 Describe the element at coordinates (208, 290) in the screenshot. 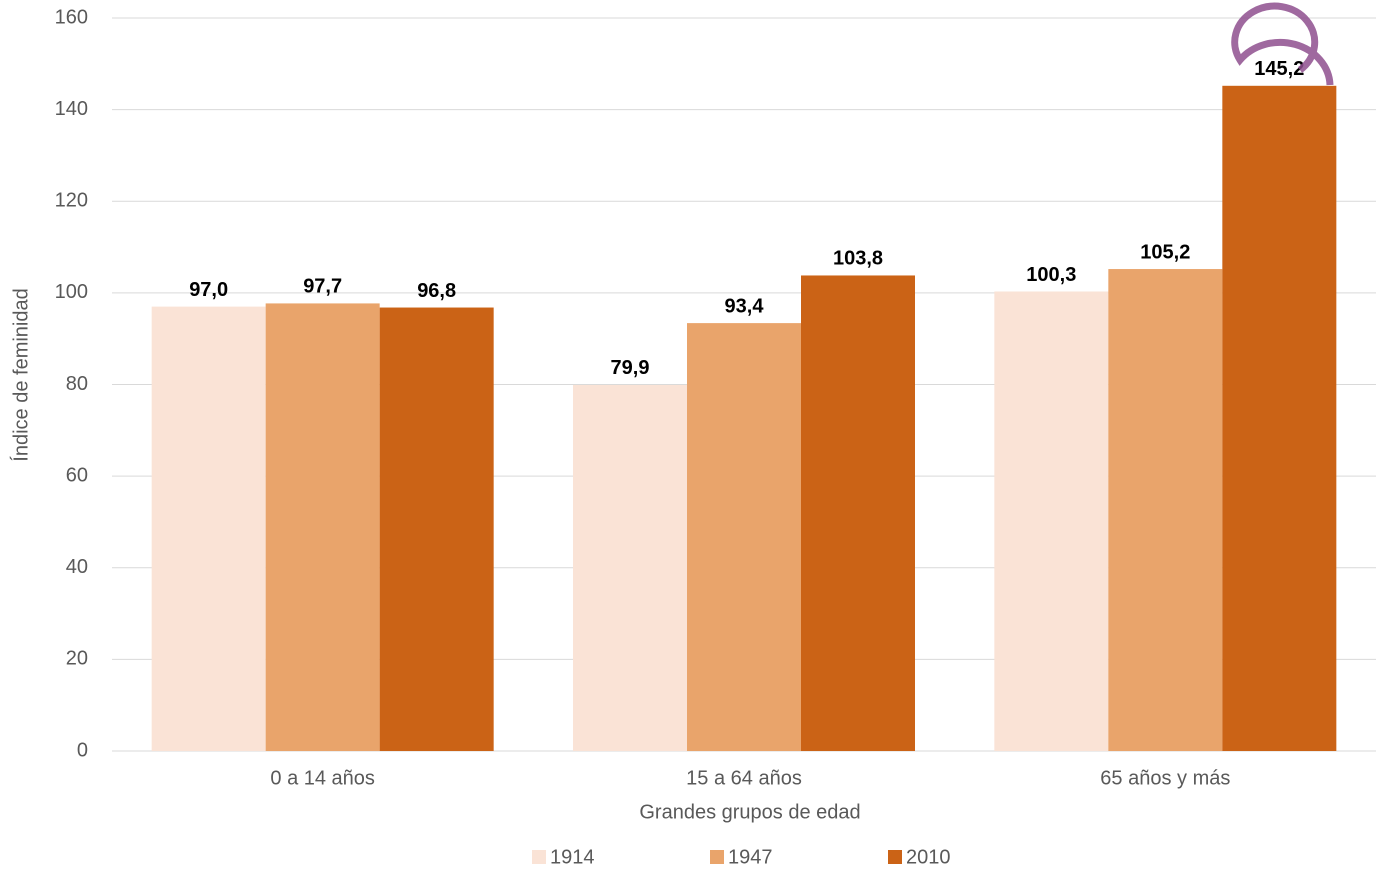

I see `data-label: 97,0` at that location.